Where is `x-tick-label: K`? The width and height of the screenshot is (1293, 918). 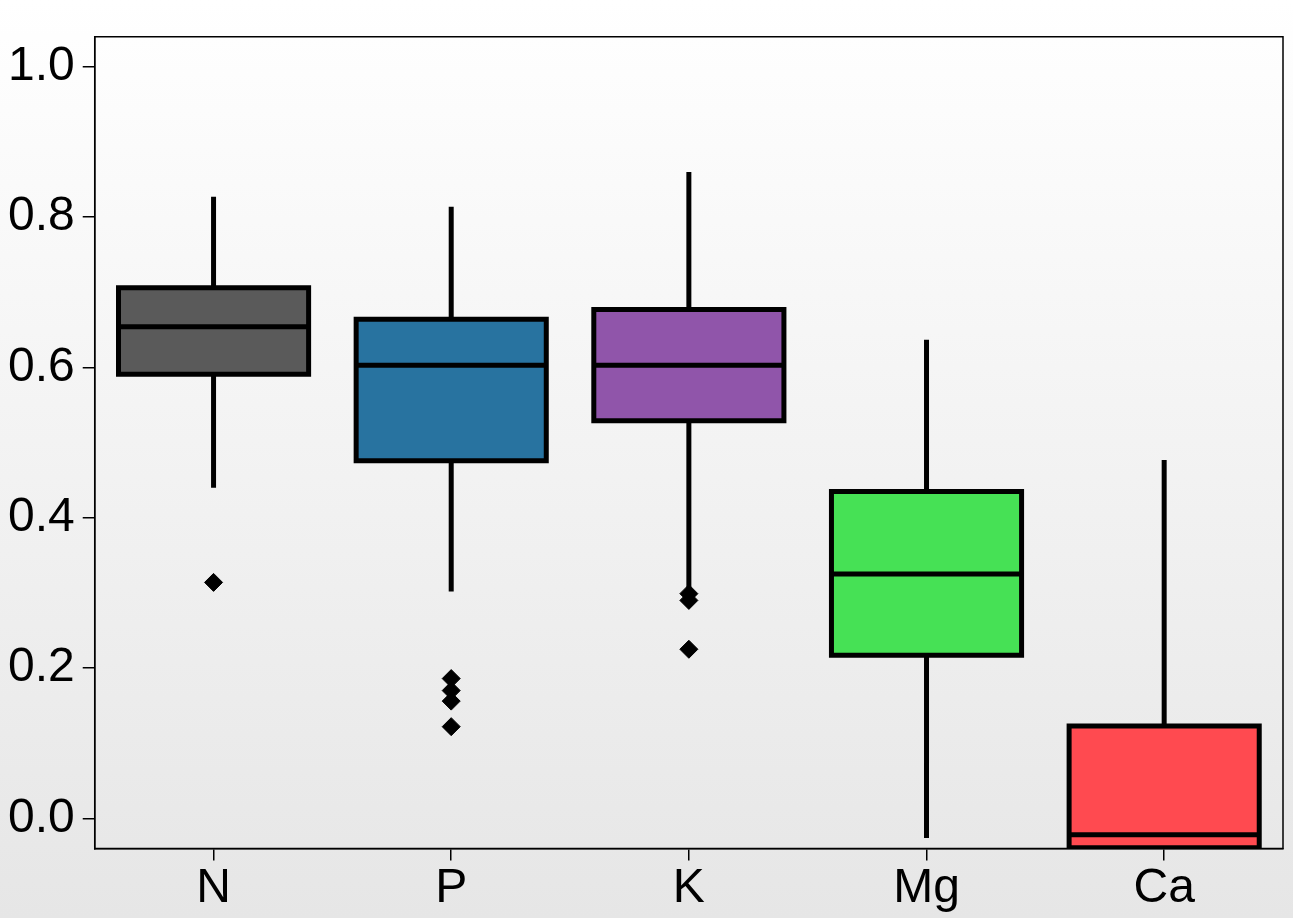
x-tick-label: K is located at coordinates (688, 886).